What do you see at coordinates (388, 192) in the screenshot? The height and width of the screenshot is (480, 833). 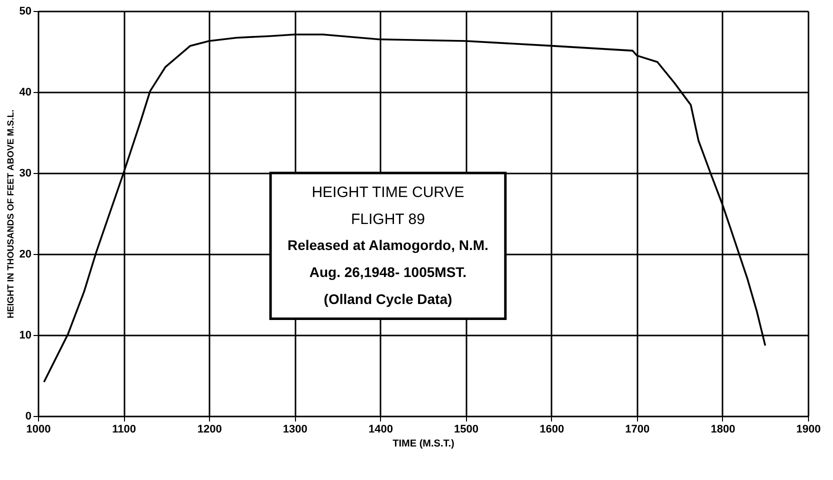 I see `annotation: HEIGHT TIME CURVE` at bounding box center [388, 192].